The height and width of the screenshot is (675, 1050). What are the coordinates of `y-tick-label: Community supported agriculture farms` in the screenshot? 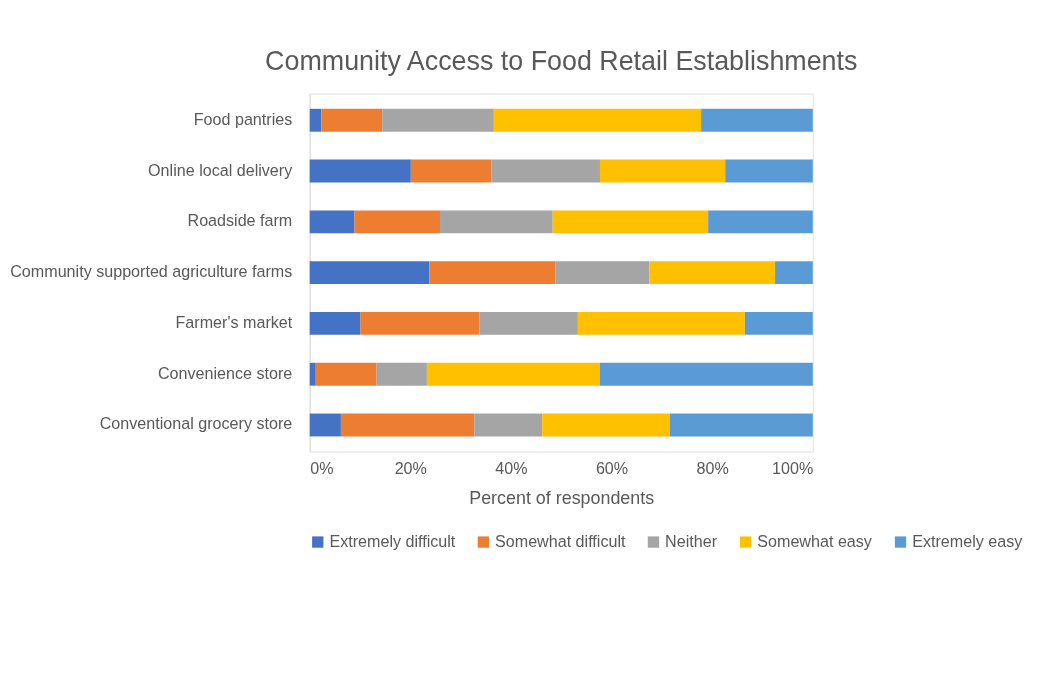 It's located at (151, 271).